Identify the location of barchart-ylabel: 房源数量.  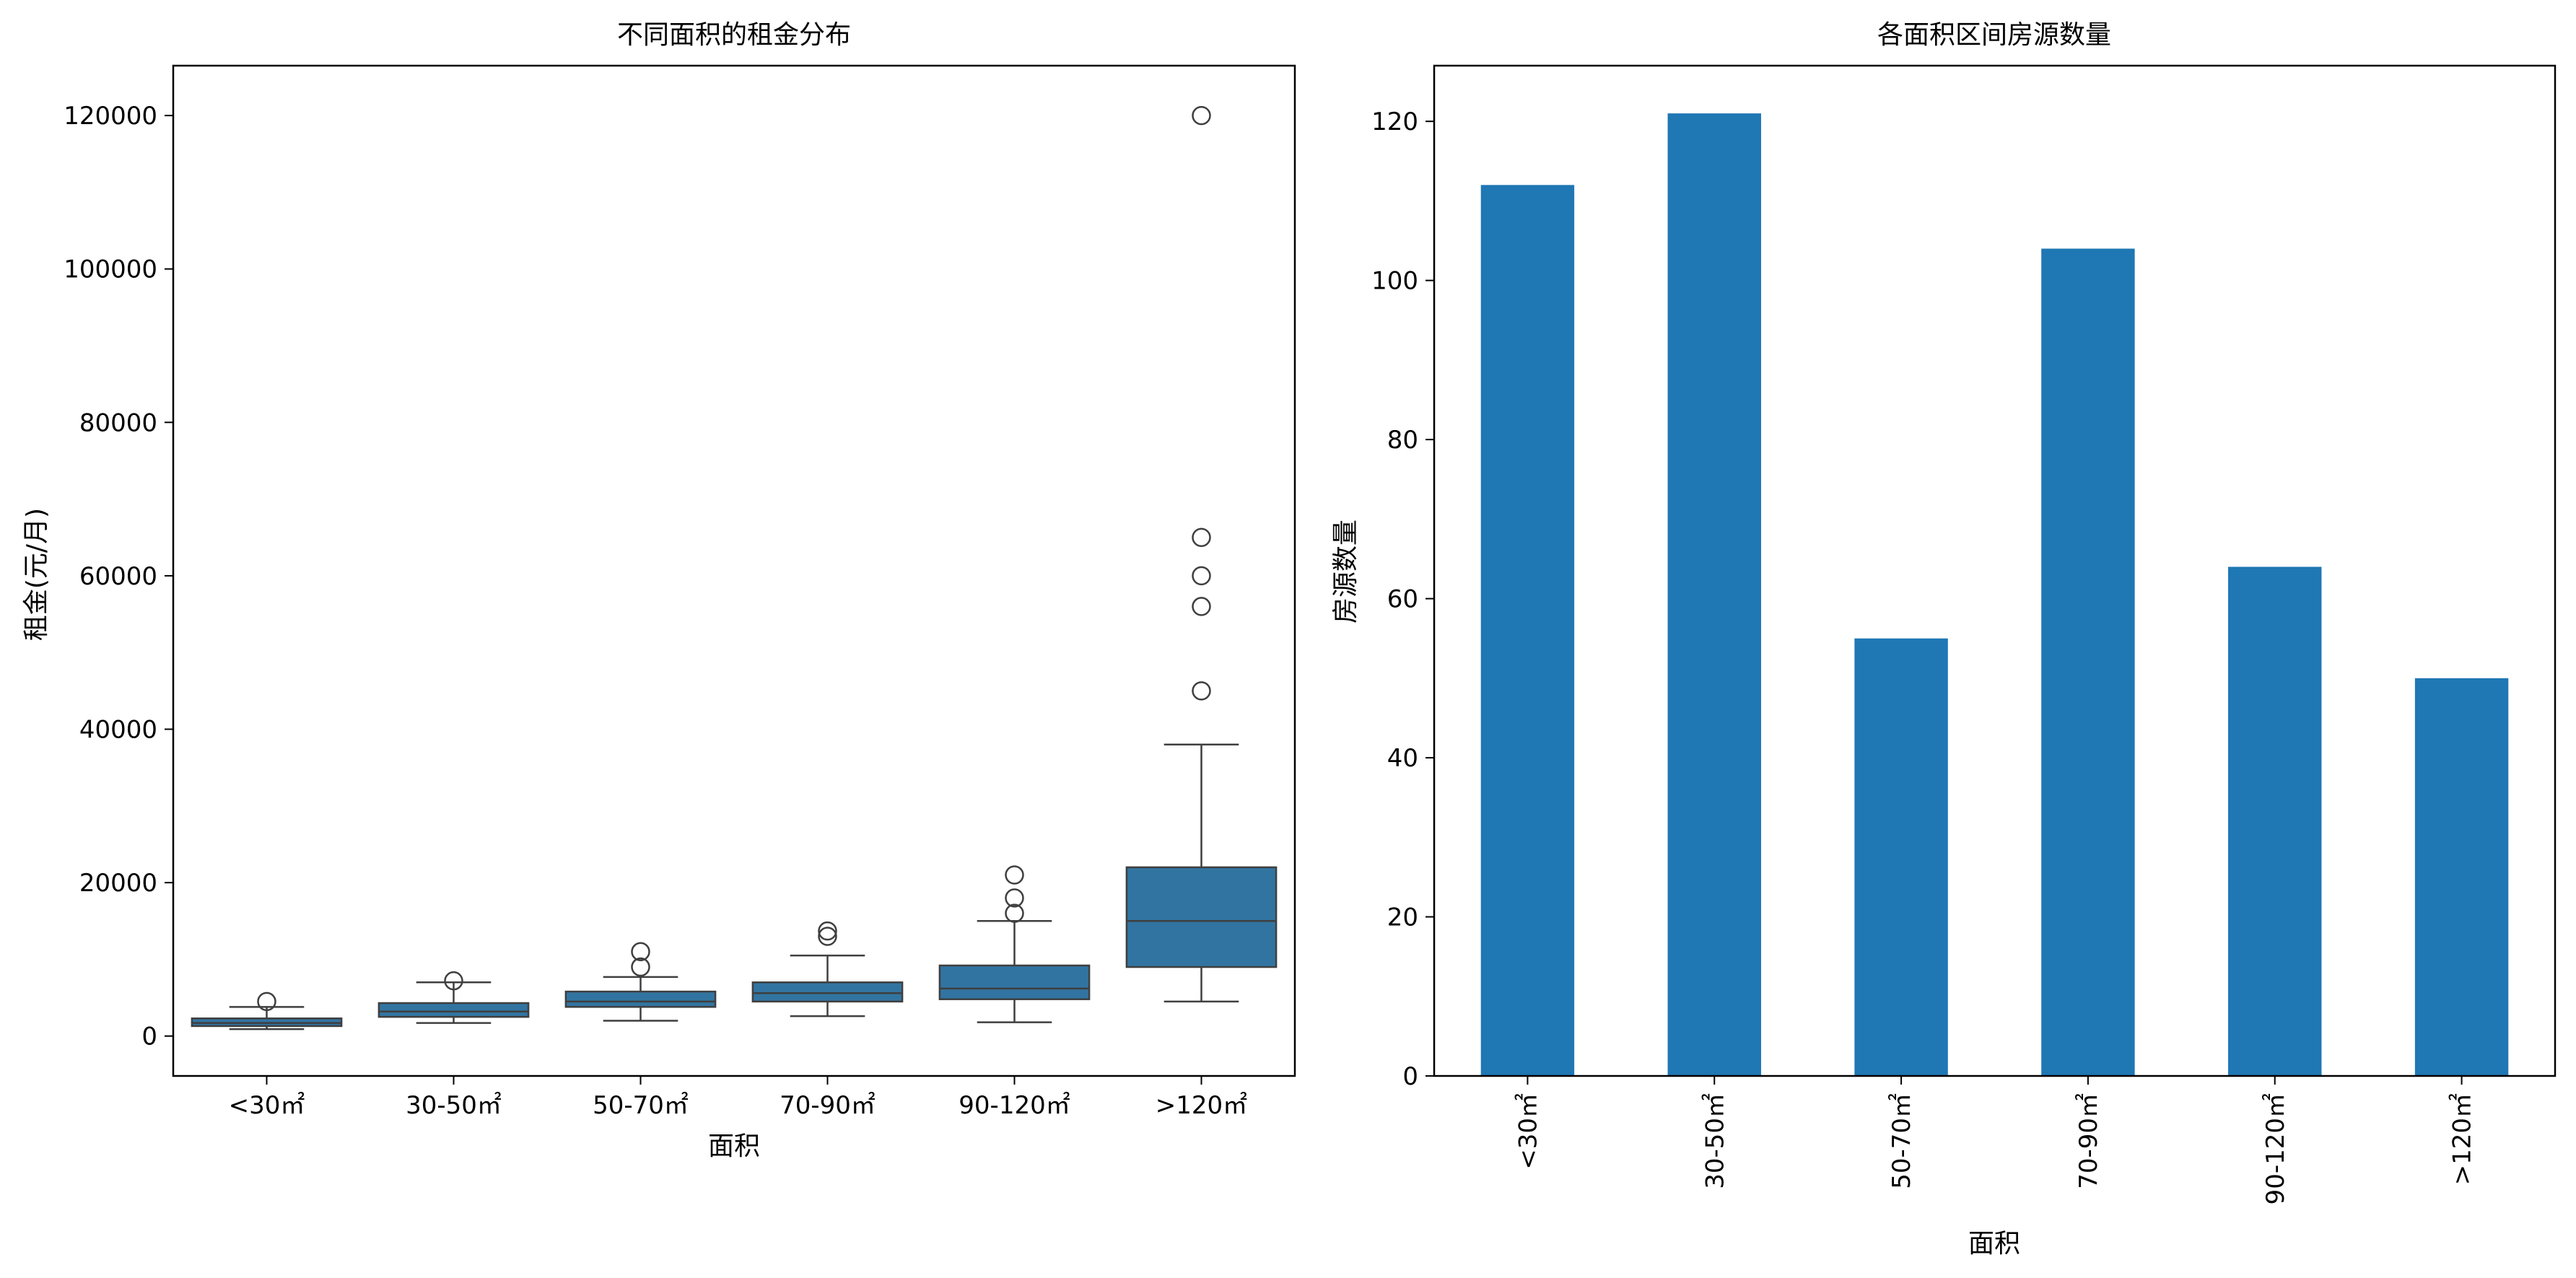
(1346, 571).